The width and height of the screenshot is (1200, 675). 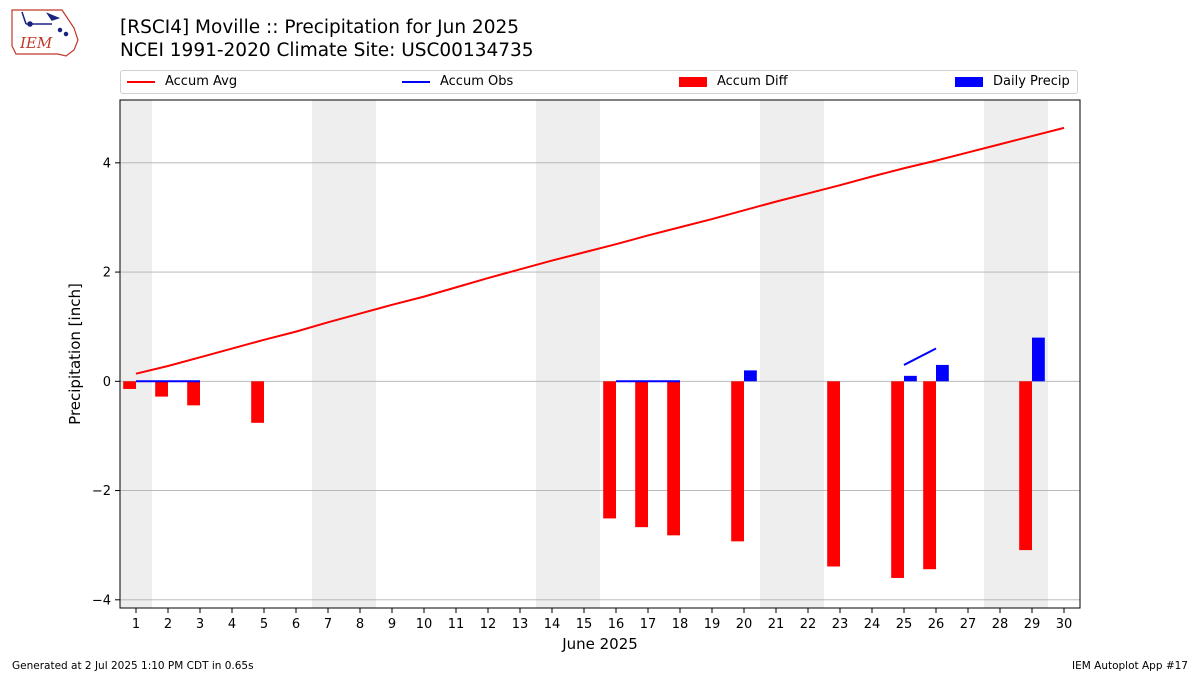 I want to click on x-tick-label: 22, so click(x=808, y=624).